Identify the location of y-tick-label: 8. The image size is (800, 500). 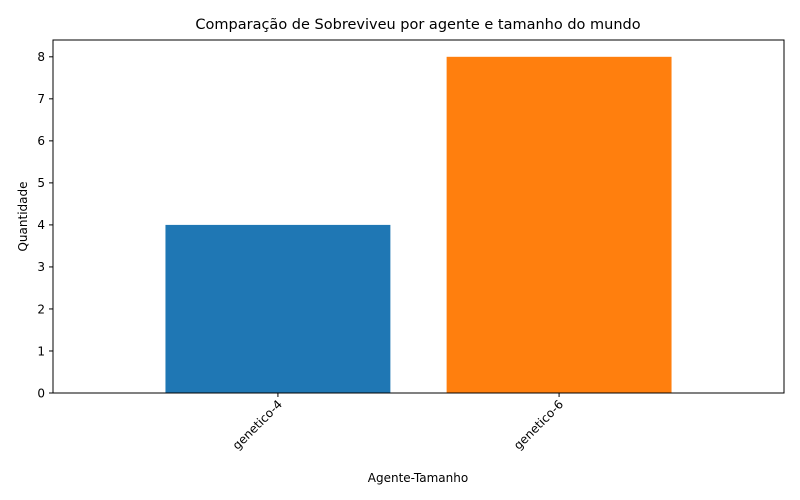
(41, 57).